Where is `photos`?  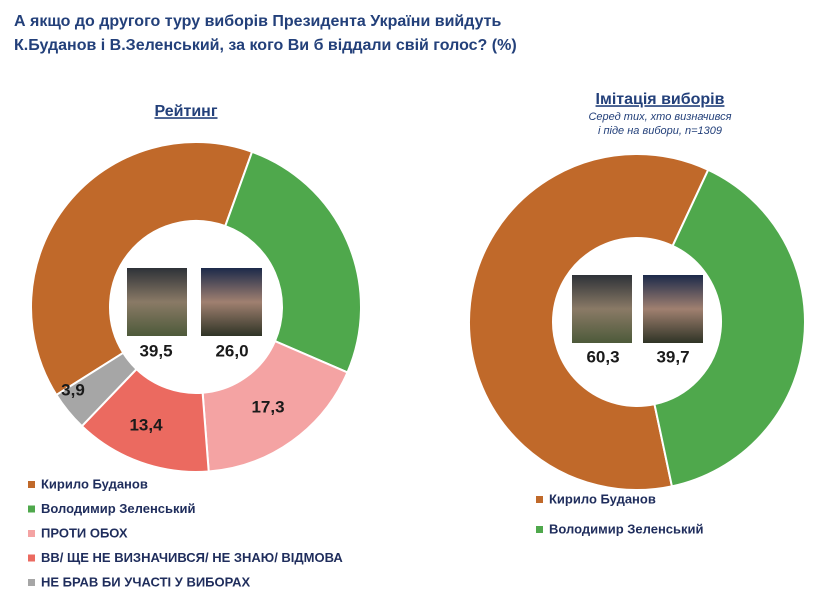 photos is located at coordinates (415, 305).